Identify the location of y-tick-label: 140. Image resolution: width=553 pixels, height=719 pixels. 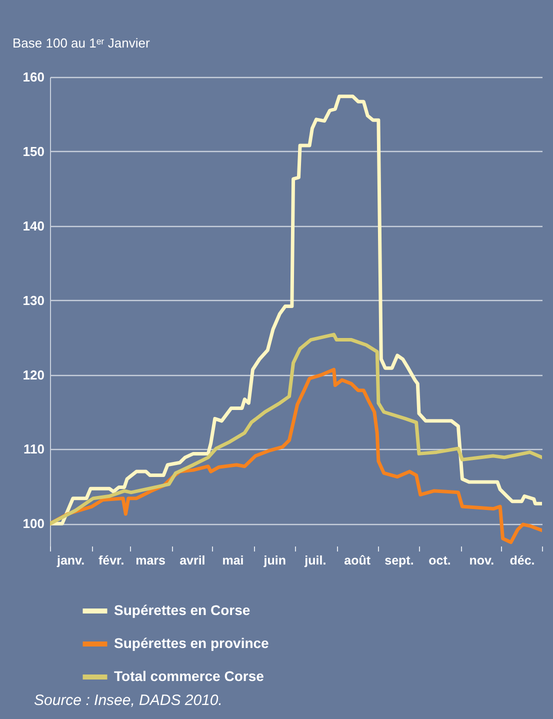
(33, 226).